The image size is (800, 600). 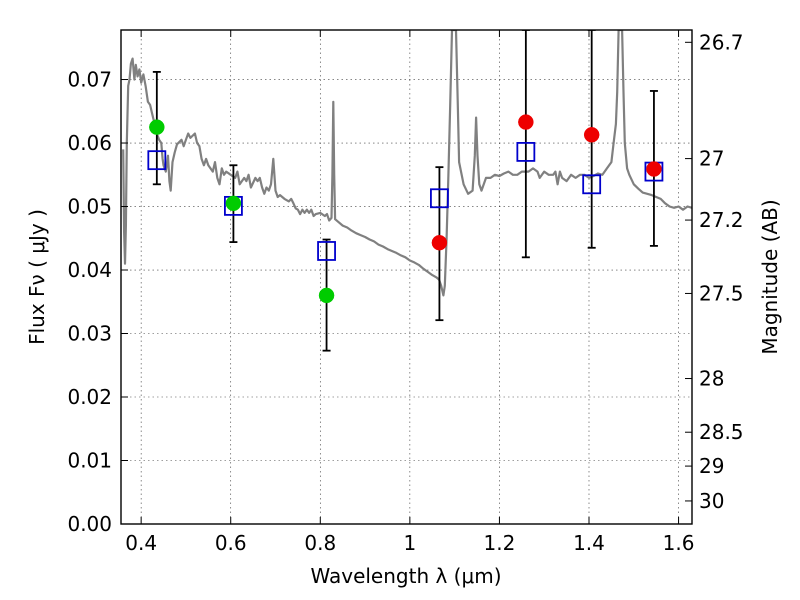 I want to click on y-tick-label: 0.02, so click(x=89, y=397).